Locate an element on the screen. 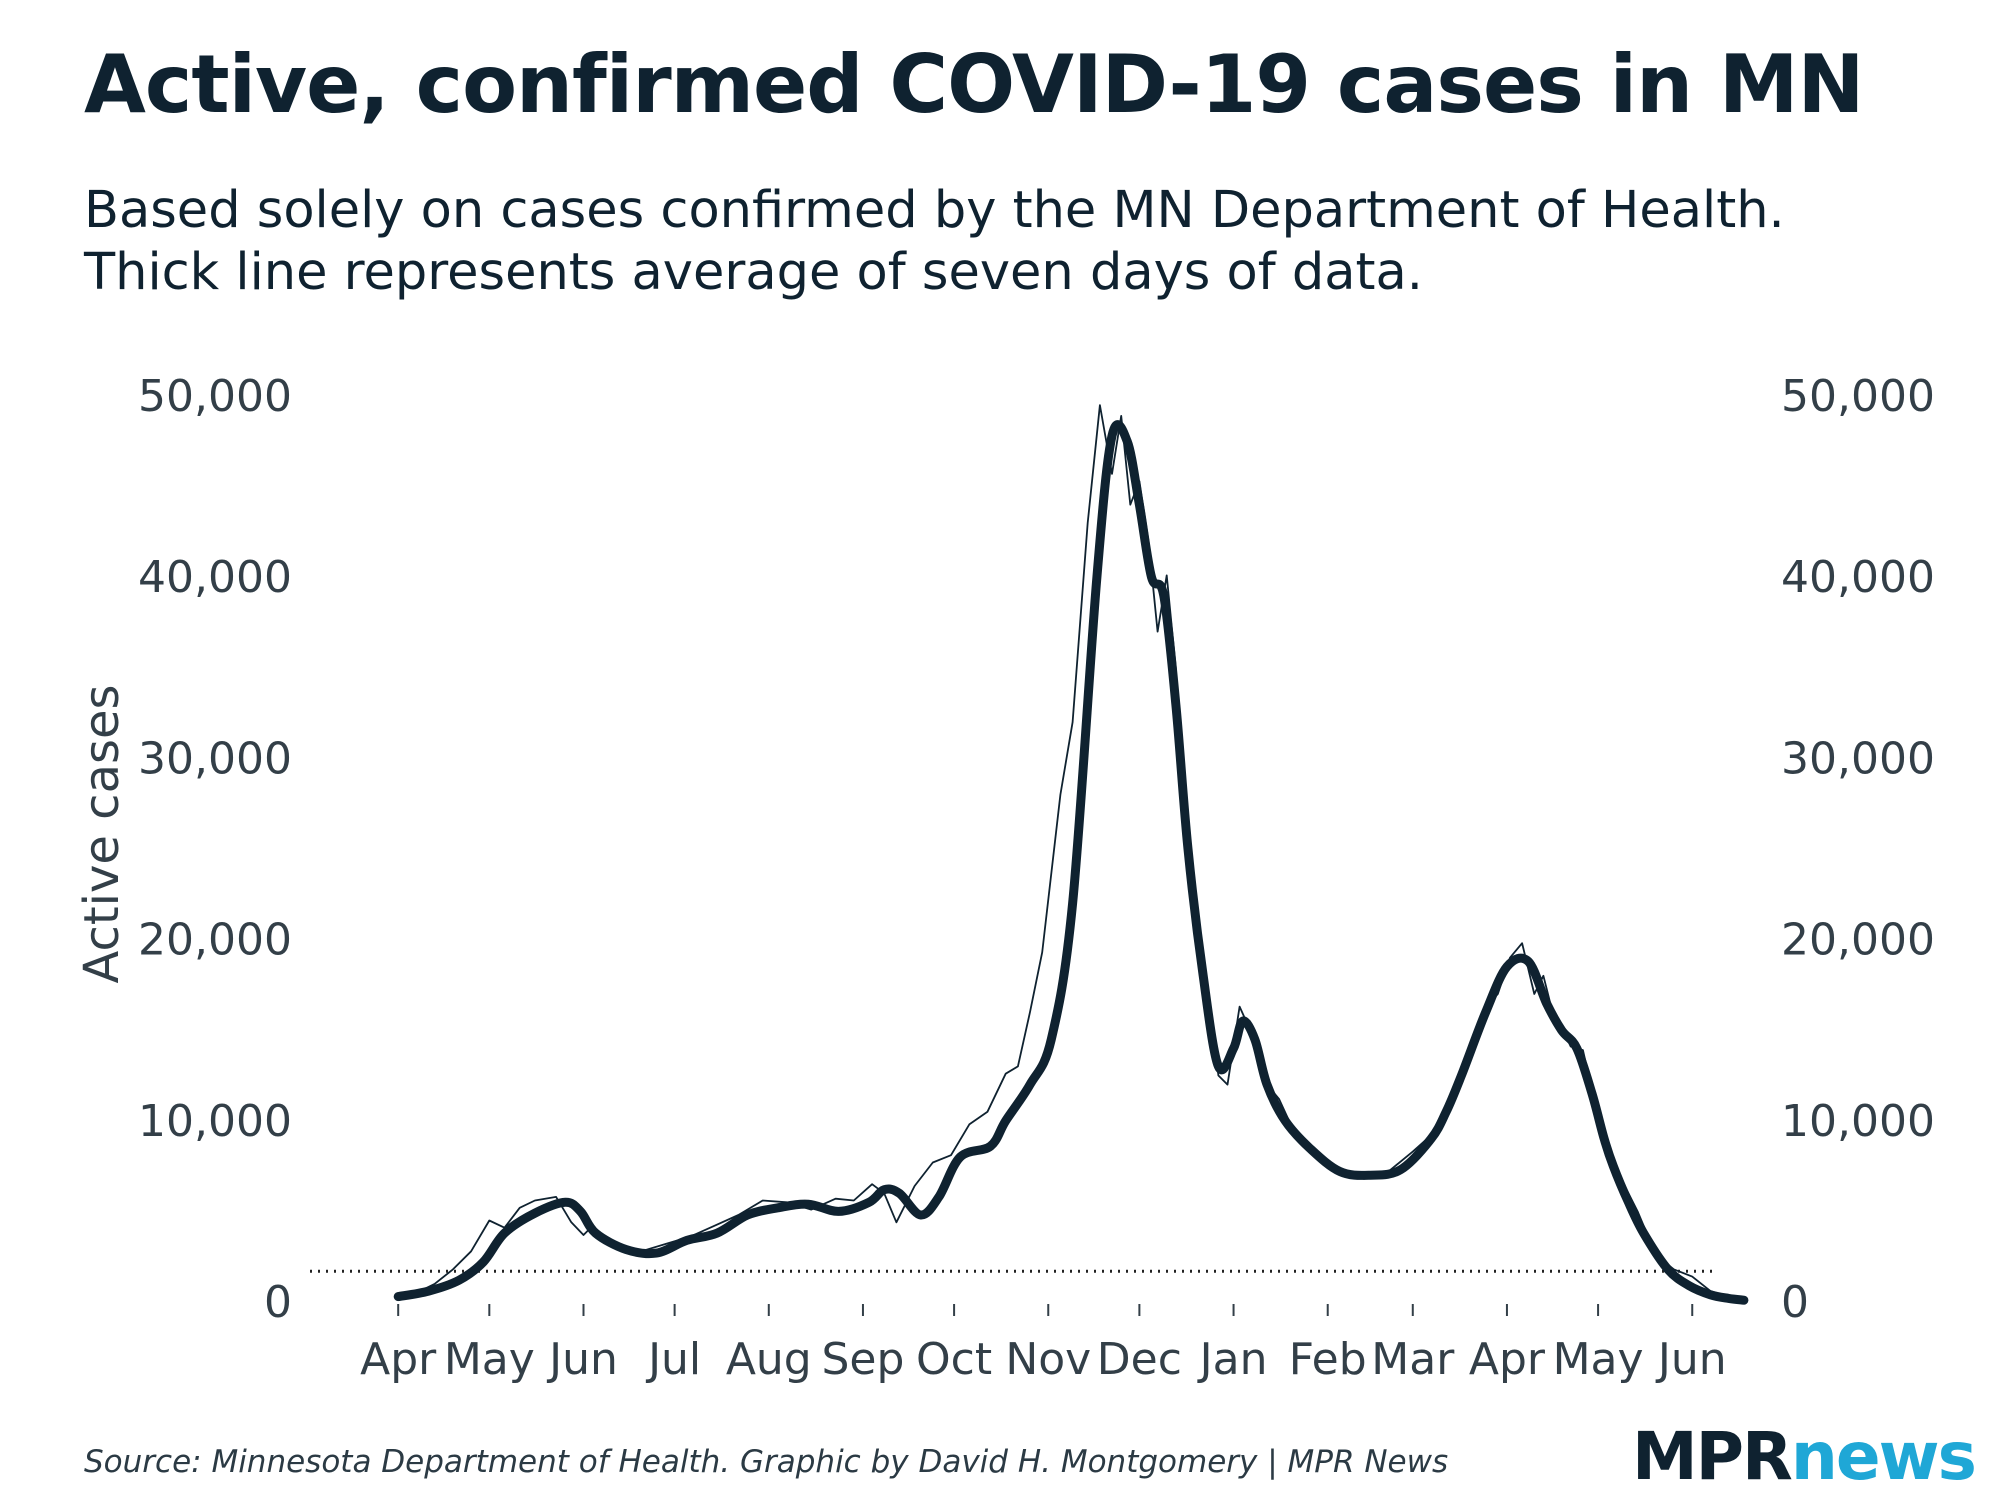 The width and height of the screenshot is (2000, 1500). y-tick-label-left: 20,000 is located at coordinates (215, 940).